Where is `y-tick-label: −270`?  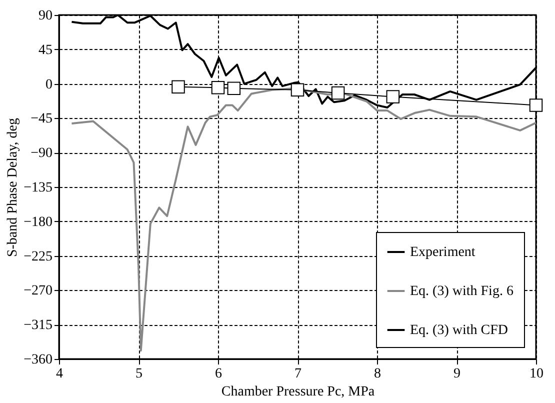 y-tick-label: −270 is located at coordinates (38, 291).